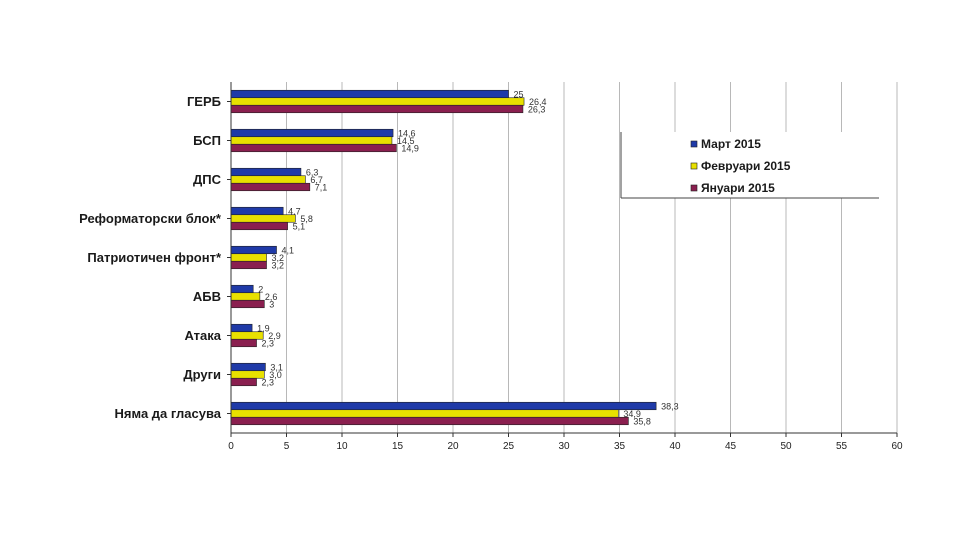 This screenshot has height=540, width=960. I want to click on tick-label-x: 15, so click(398, 446).